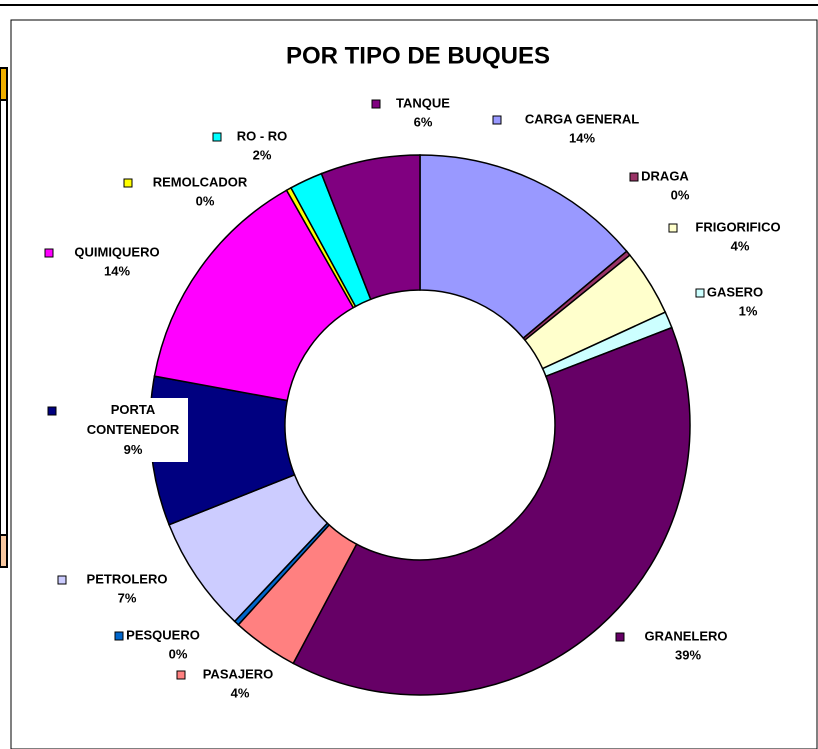  I want to click on legend-label: GASERO 1%, so click(729, 301).